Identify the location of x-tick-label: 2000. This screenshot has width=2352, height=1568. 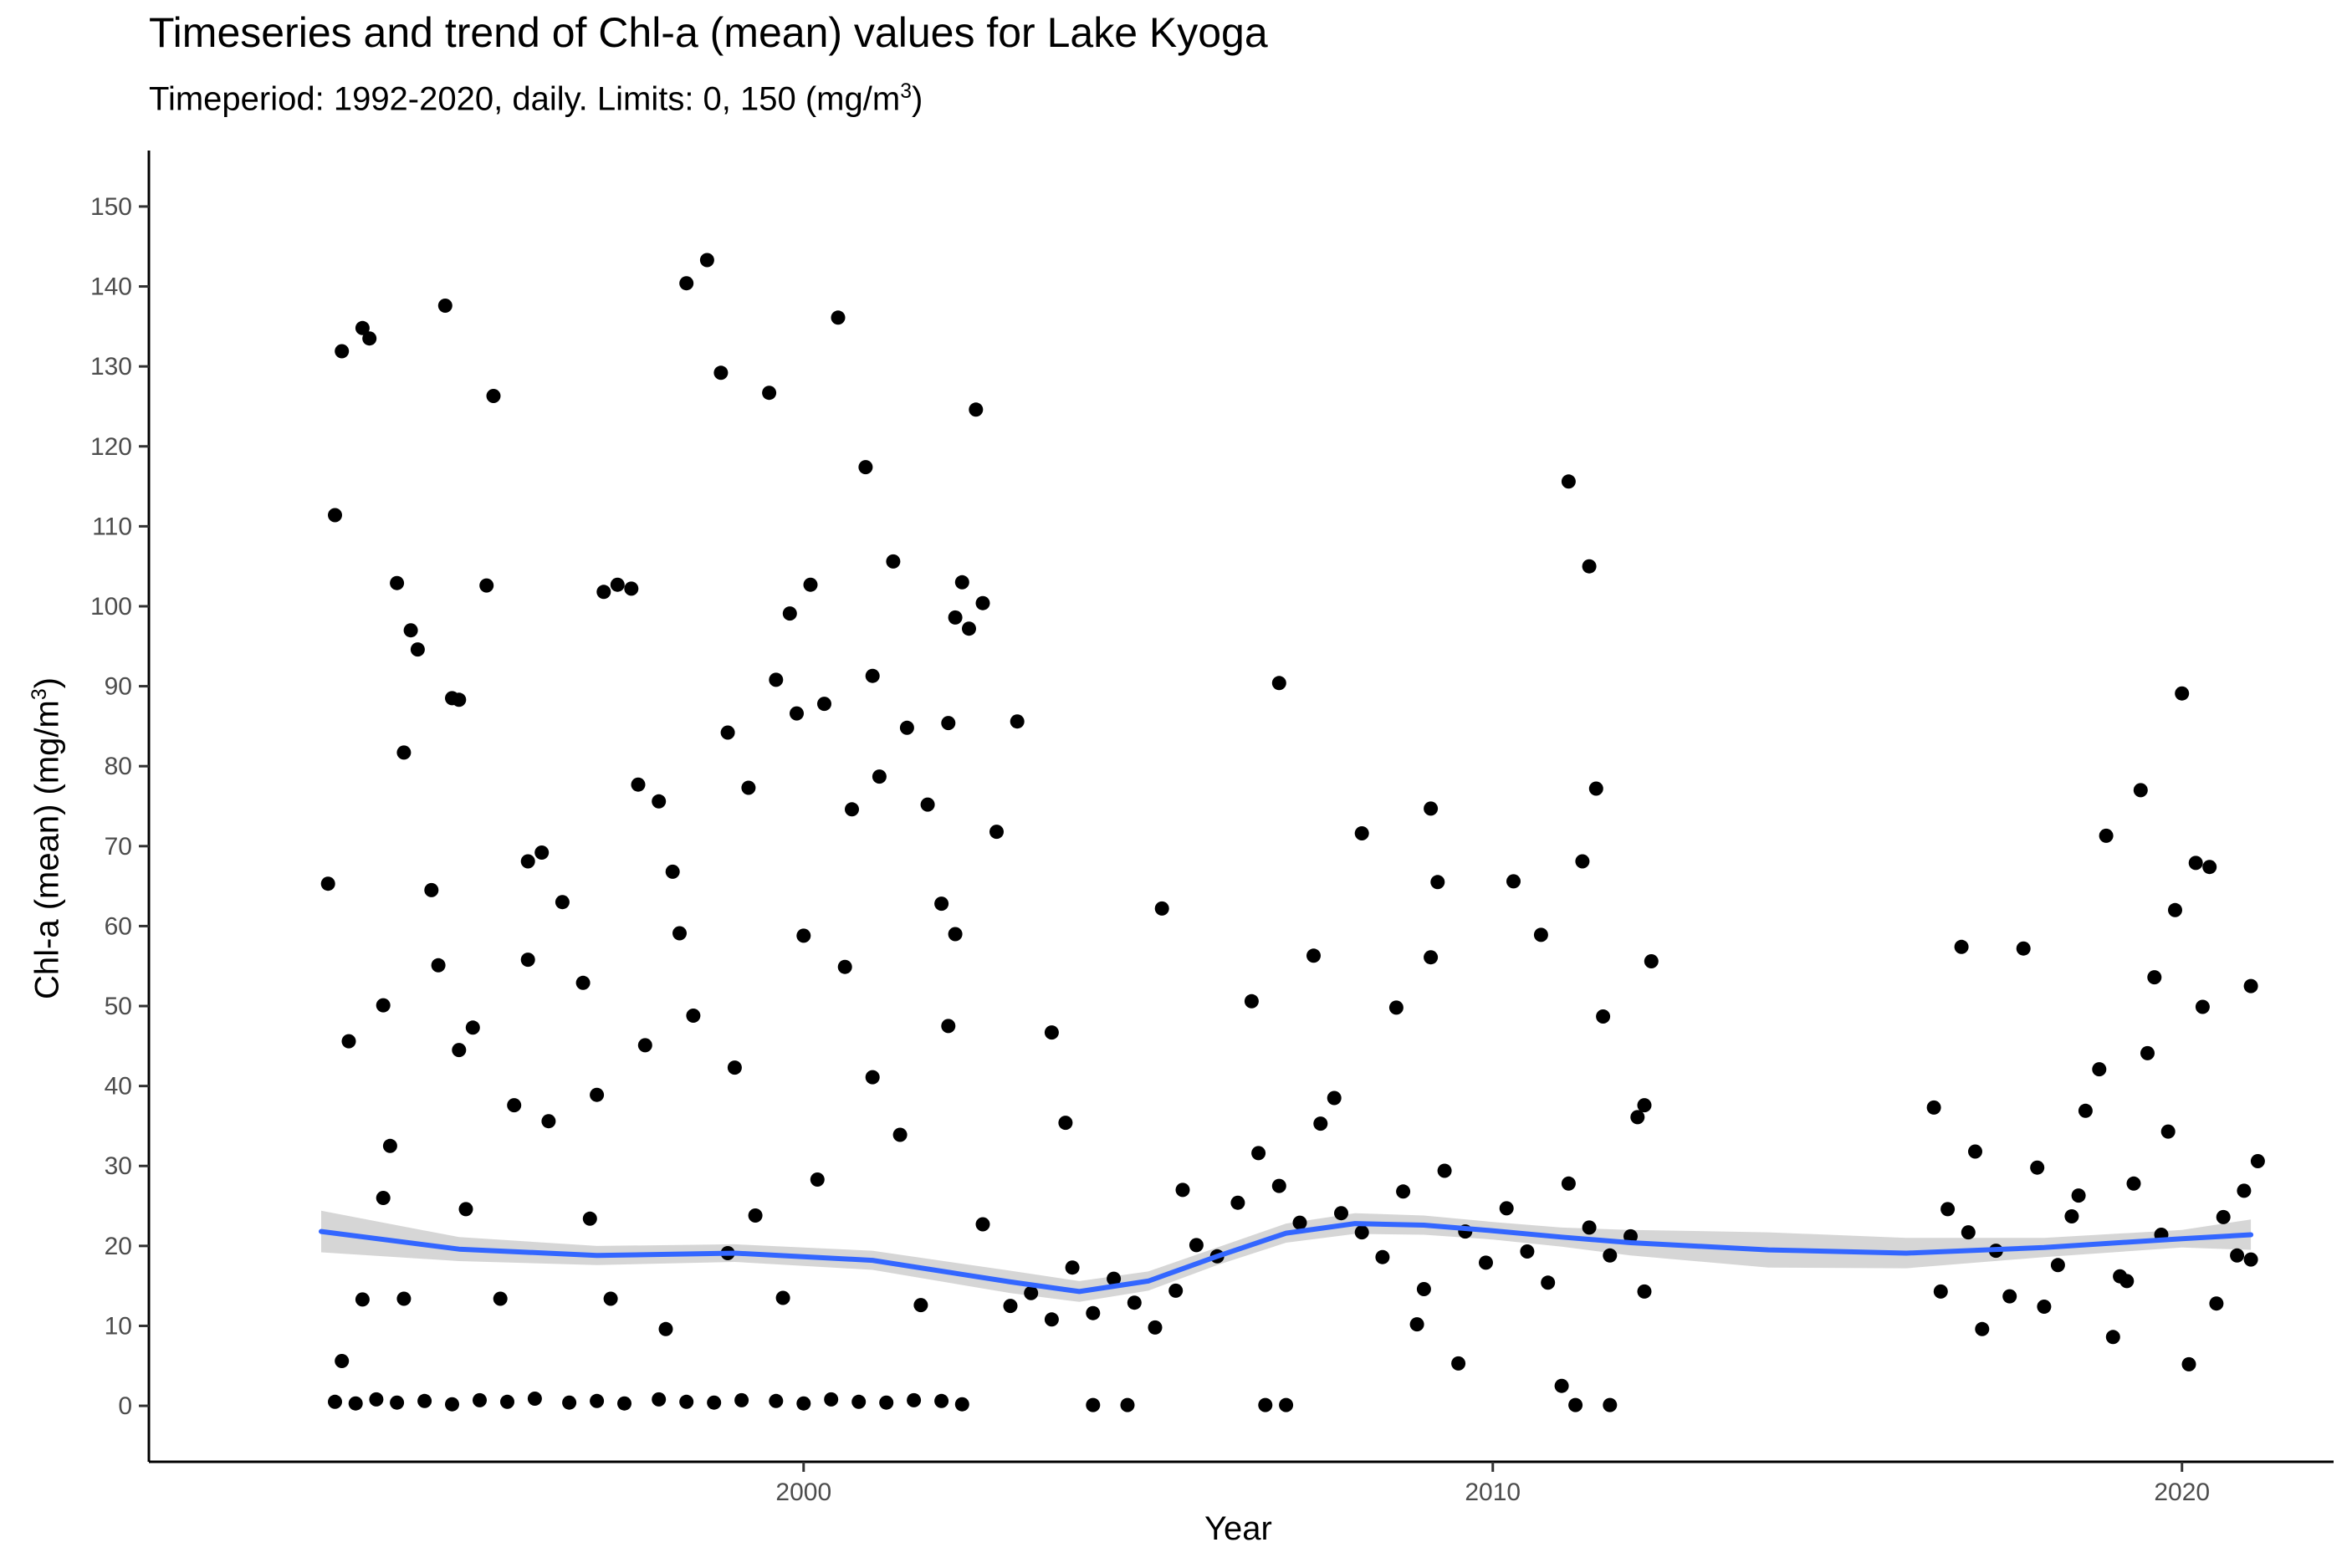
(803, 1492).